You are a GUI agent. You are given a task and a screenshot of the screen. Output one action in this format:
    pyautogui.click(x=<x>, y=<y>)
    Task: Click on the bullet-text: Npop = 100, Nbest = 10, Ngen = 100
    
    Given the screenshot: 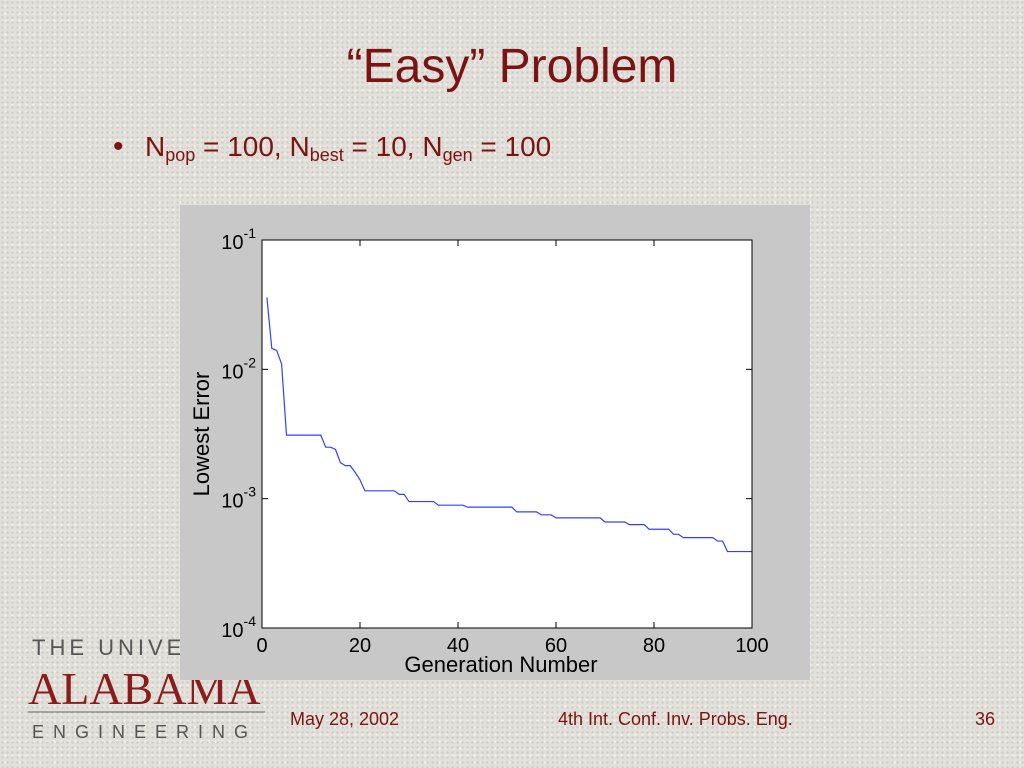 What is the action you would take?
    pyautogui.click(x=348, y=148)
    